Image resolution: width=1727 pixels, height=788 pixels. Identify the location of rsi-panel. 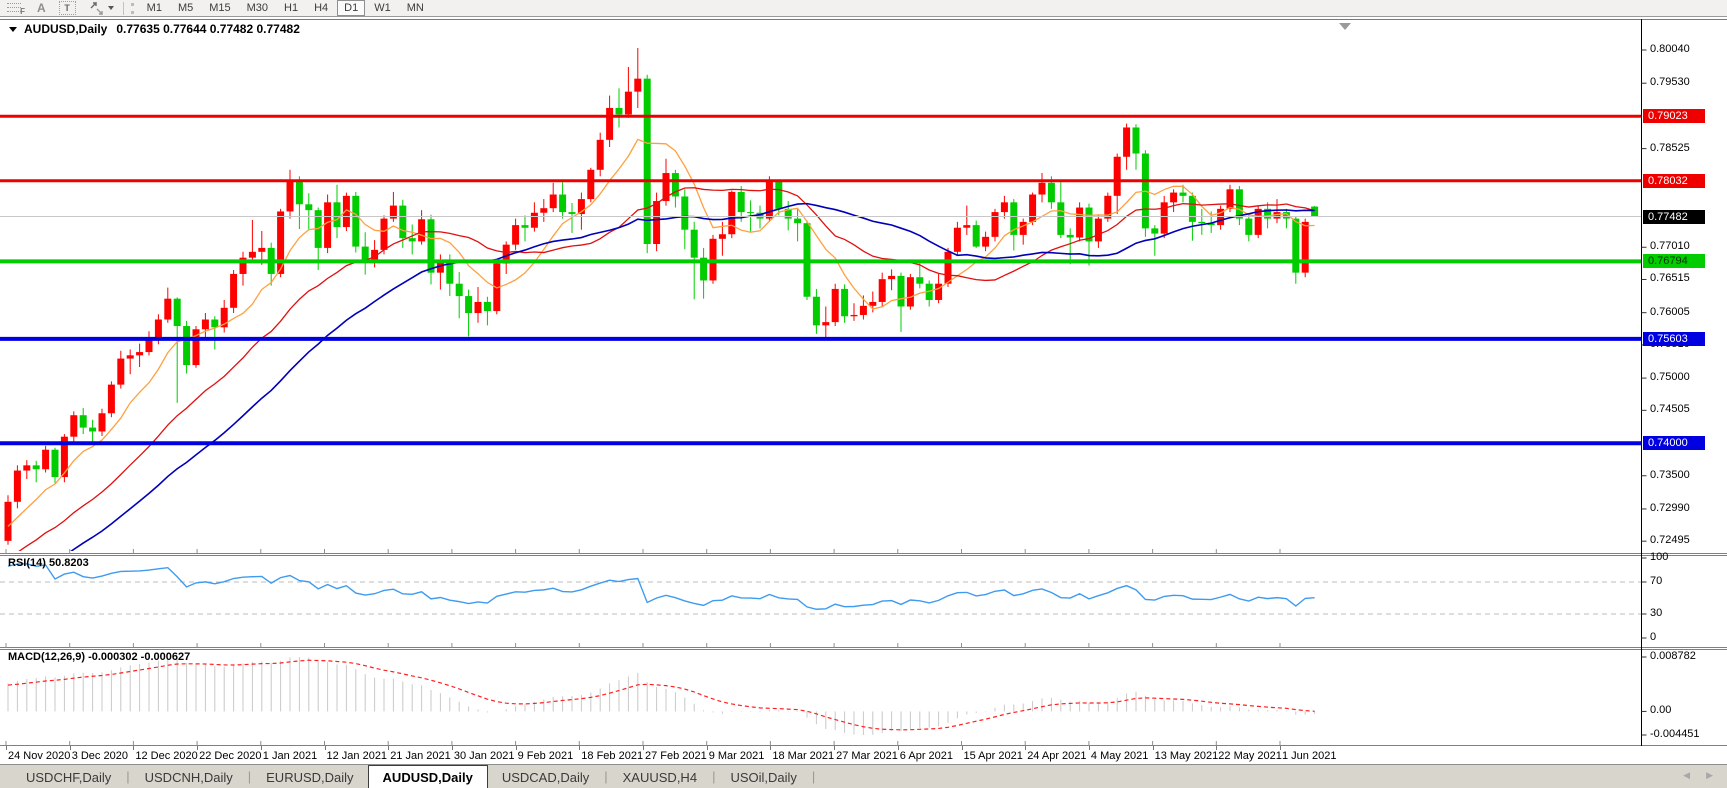
(820, 589).